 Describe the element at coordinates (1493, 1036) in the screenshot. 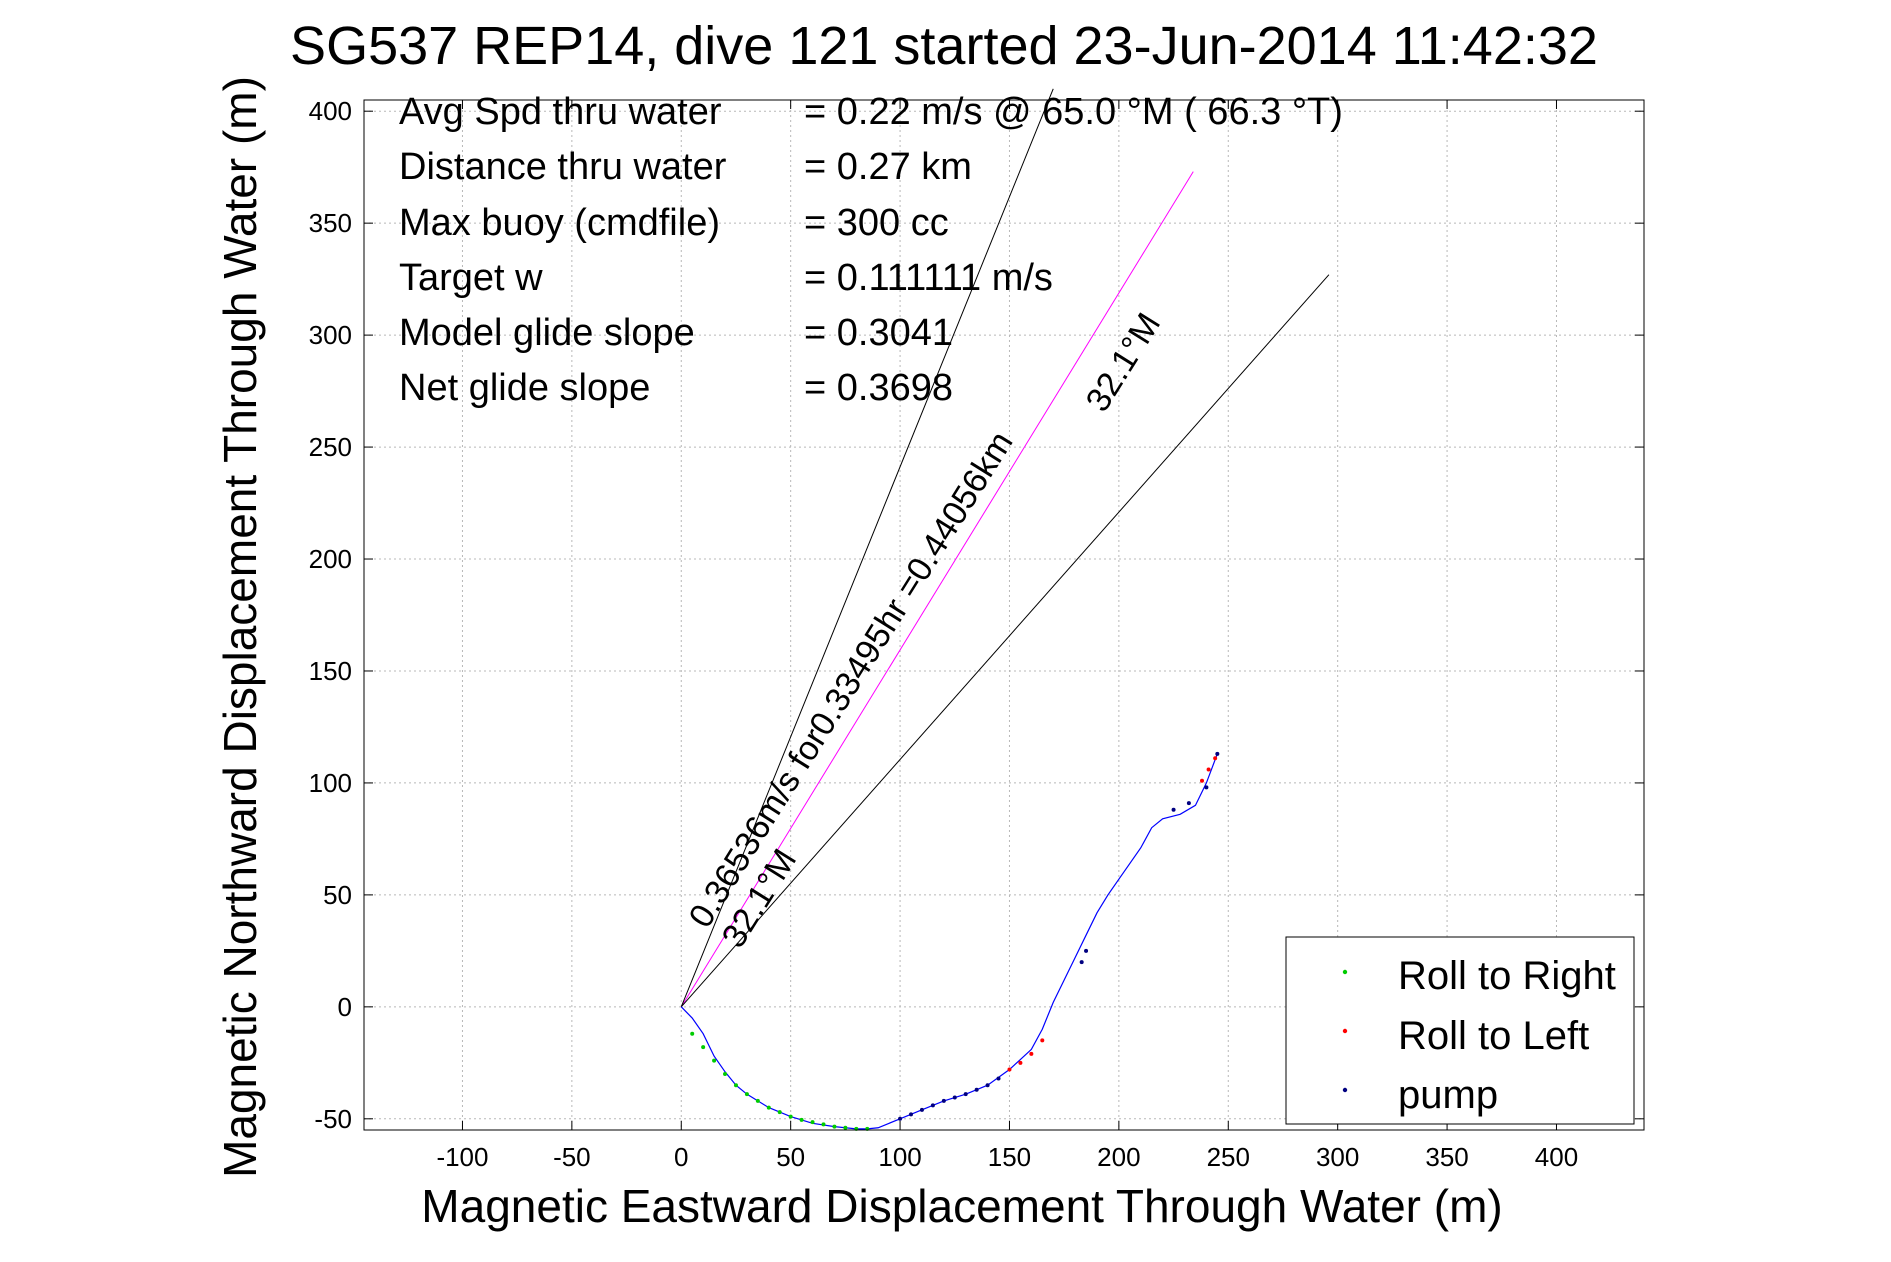

I see `legend-label-roll-left: Roll to Left` at that location.